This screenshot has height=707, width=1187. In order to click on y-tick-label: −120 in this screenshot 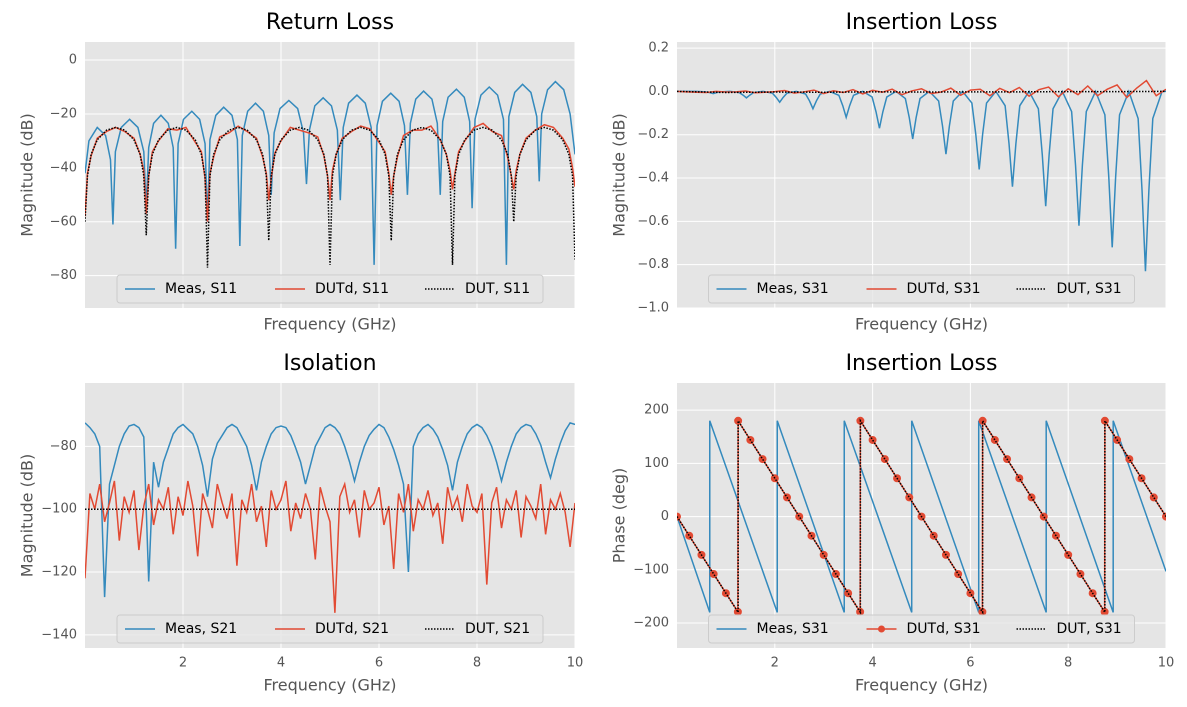, I will do `click(59, 572)`.